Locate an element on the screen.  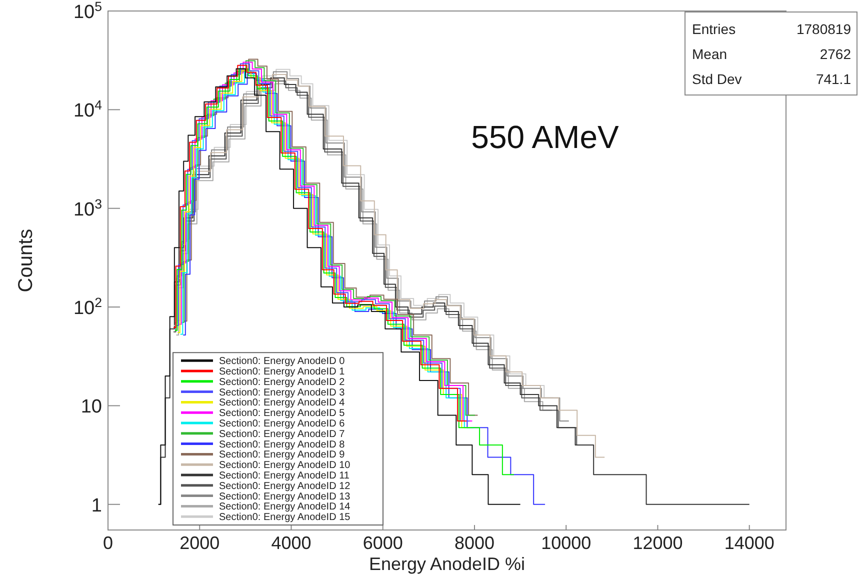
legend-label: Section0: Energy AnodeID 12 is located at coordinates (285, 486).